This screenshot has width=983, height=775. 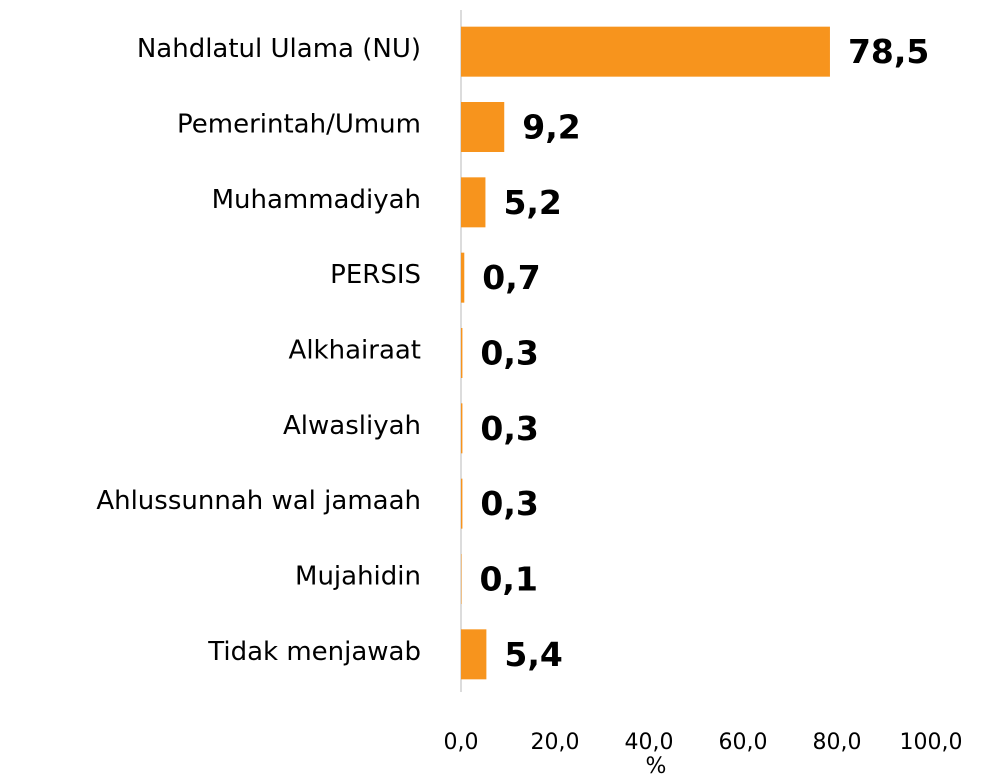 What do you see at coordinates (299, 125) in the screenshot?
I see `y-tick-label: Pemerintah/Umum` at bounding box center [299, 125].